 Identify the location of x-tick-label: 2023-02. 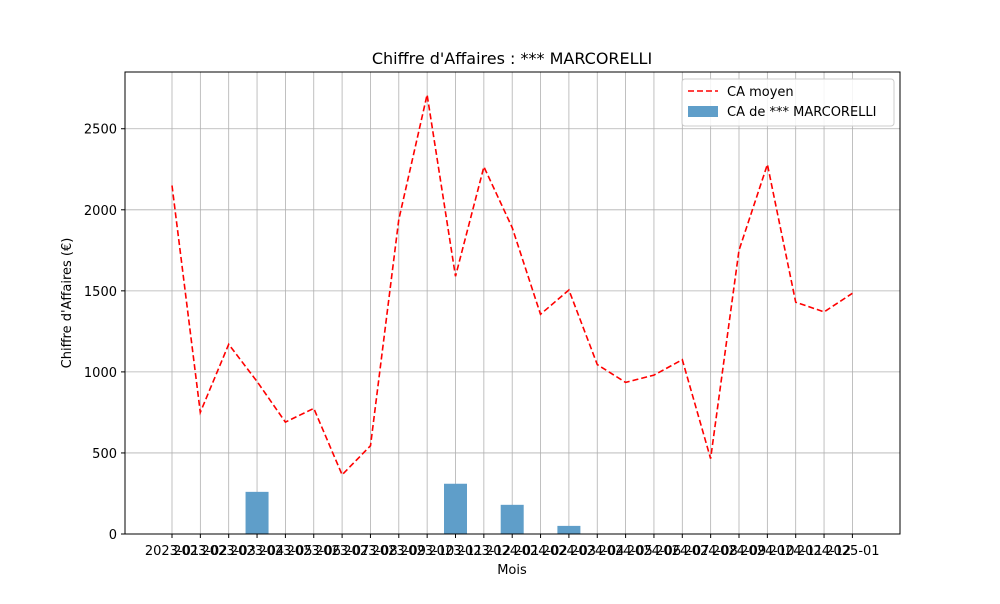
(200, 551).